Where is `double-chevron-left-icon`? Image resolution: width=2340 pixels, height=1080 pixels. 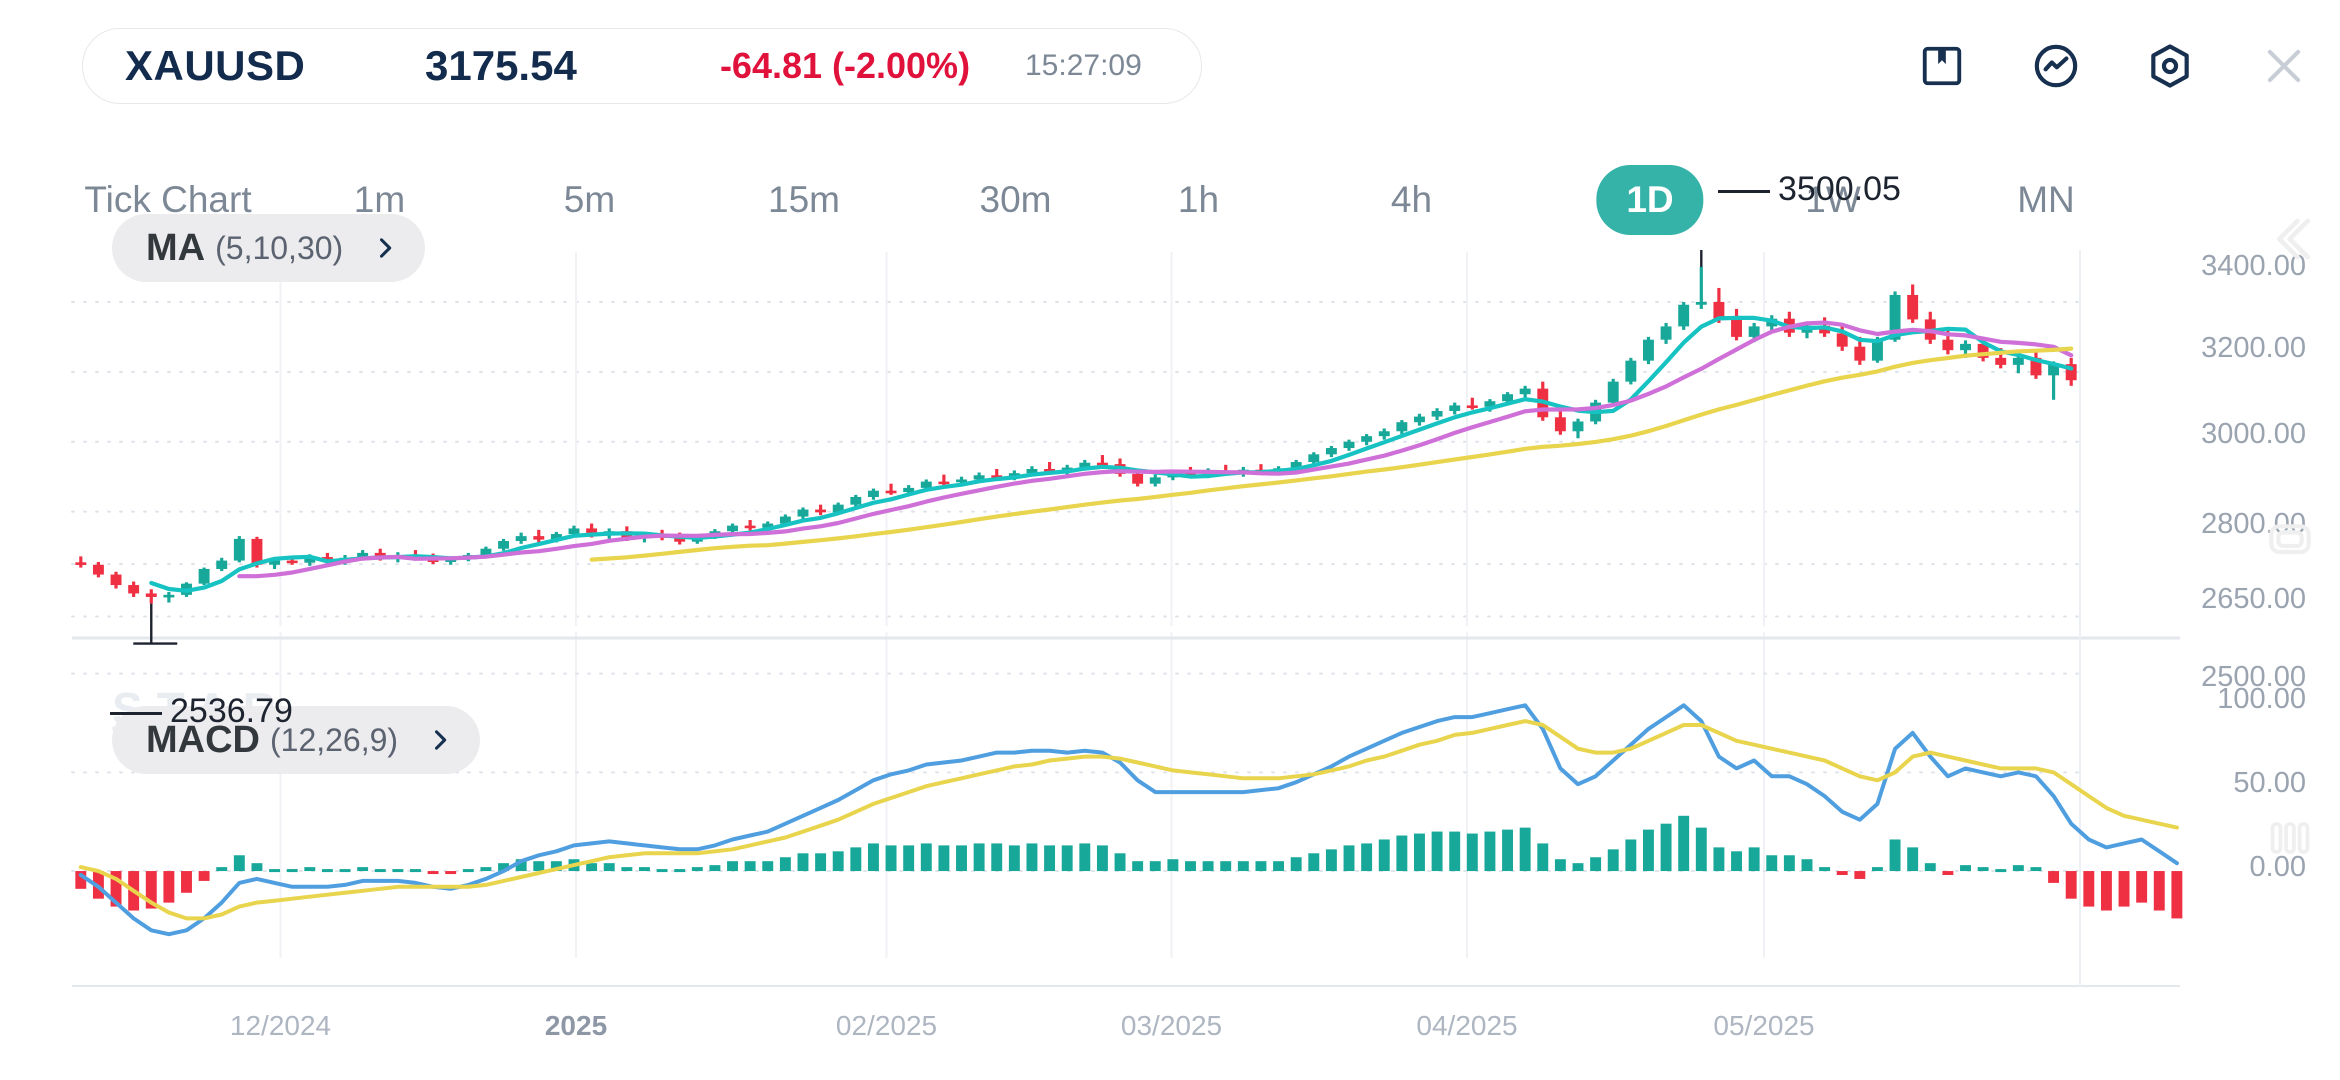
double-chevron-left-icon is located at coordinates (2291, 241).